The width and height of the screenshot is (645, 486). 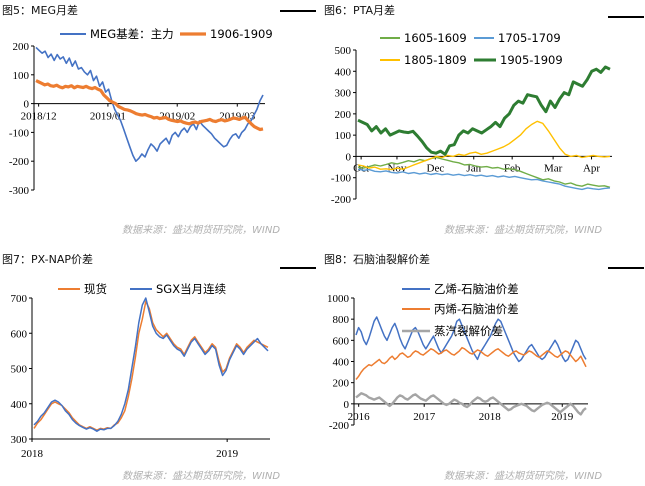 What do you see at coordinates (227, 454) in the screenshot?
I see `px-x-tick-label: 2019` at bounding box center [227, 454].